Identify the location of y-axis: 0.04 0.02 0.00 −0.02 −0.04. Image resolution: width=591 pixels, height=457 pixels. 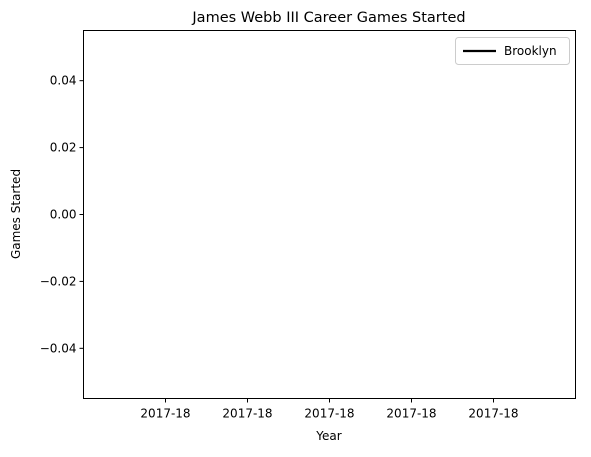
(62, 214).